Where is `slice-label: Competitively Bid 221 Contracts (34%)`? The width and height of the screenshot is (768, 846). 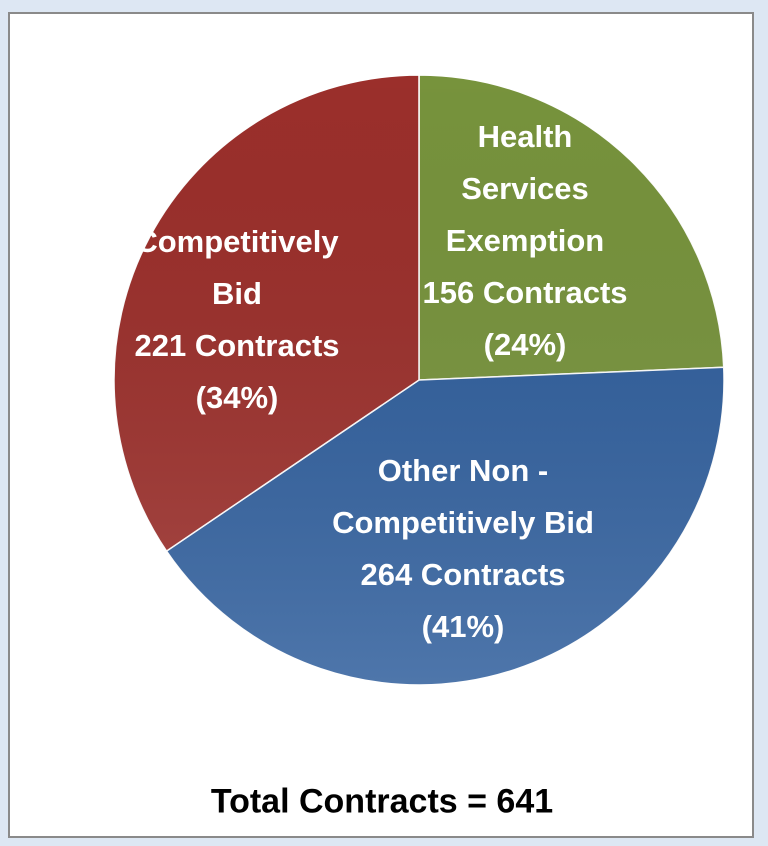 slice-label: Competitively Bid 221 Contracts (34%) is located at coordinates (236, 320).